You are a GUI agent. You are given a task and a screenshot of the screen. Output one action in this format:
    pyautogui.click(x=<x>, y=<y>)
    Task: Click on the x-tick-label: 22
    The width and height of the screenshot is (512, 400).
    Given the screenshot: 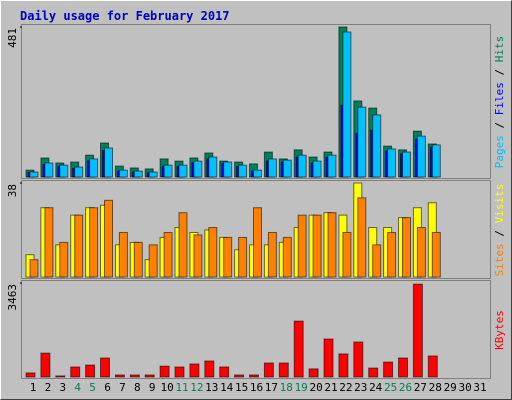 What is the action you would take?
    pyautogui.click(x=345, y=387)
    